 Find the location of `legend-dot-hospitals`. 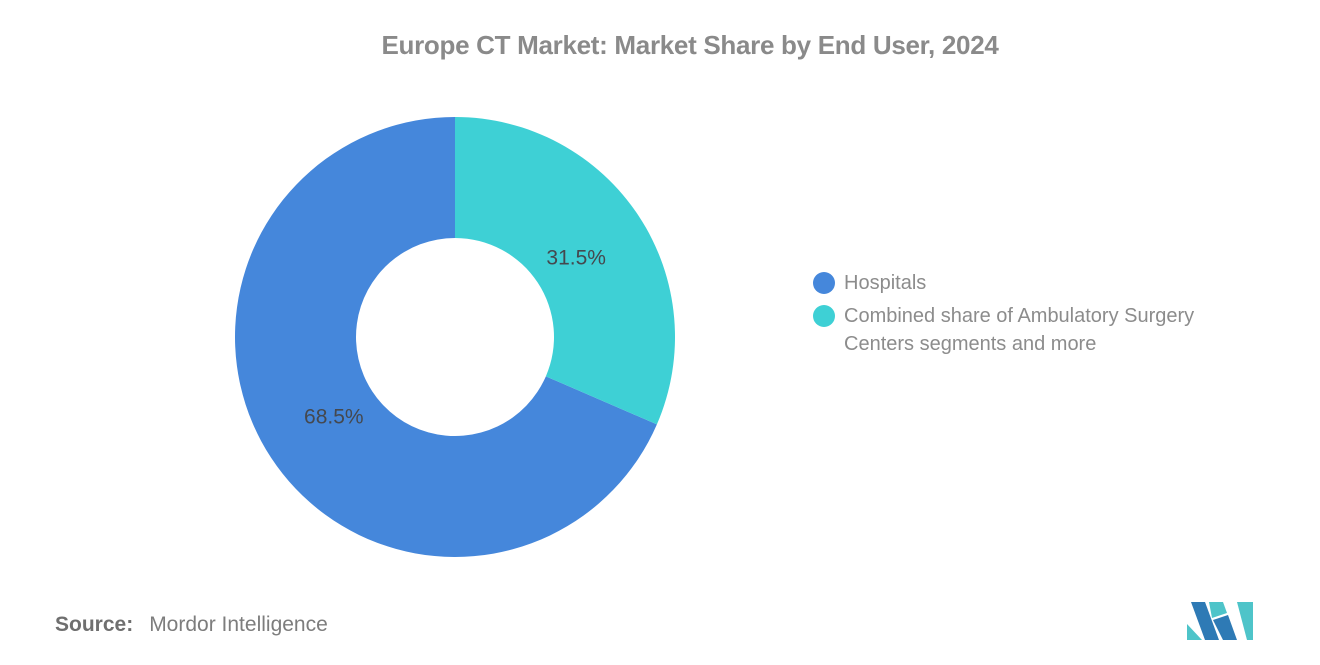

legend-dot-hospitals is located at coordinates (824, 283).